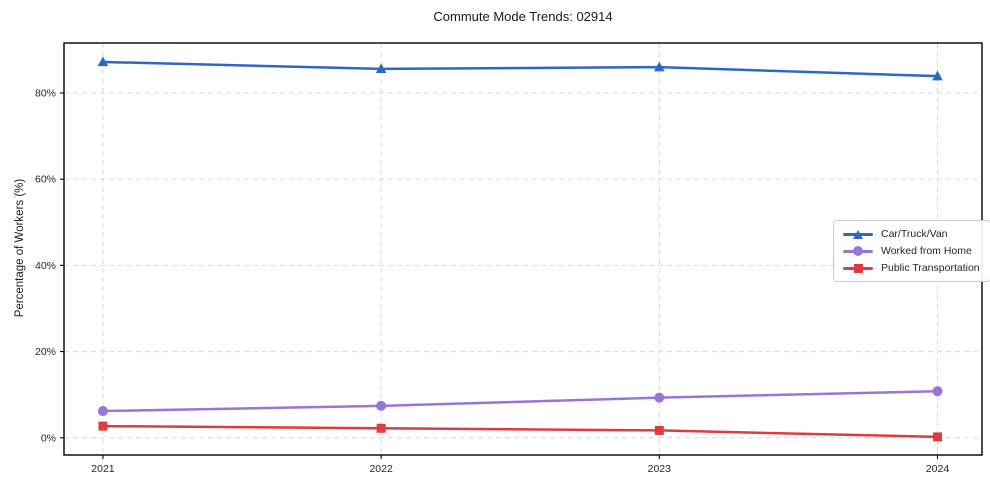 Image resolution: width=990 pixels, height=490 pixels. Describe the element at coordinates (926, 251) in the screenshot. I see `legend-label: Worked from Home` at that location.